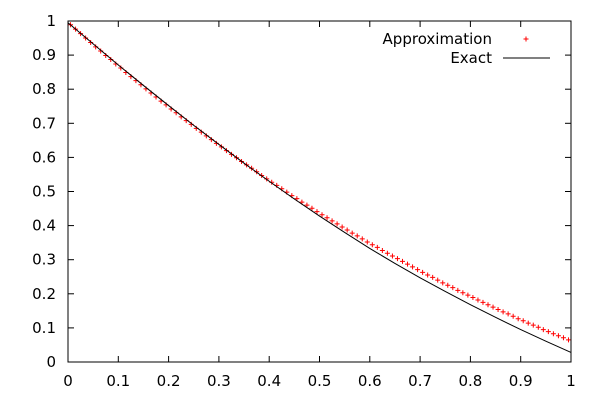  What do you see at coordinates (470, 381) in the screenshot?
I see `x-tick-label: 0.8` at bounding box center [470, 381].